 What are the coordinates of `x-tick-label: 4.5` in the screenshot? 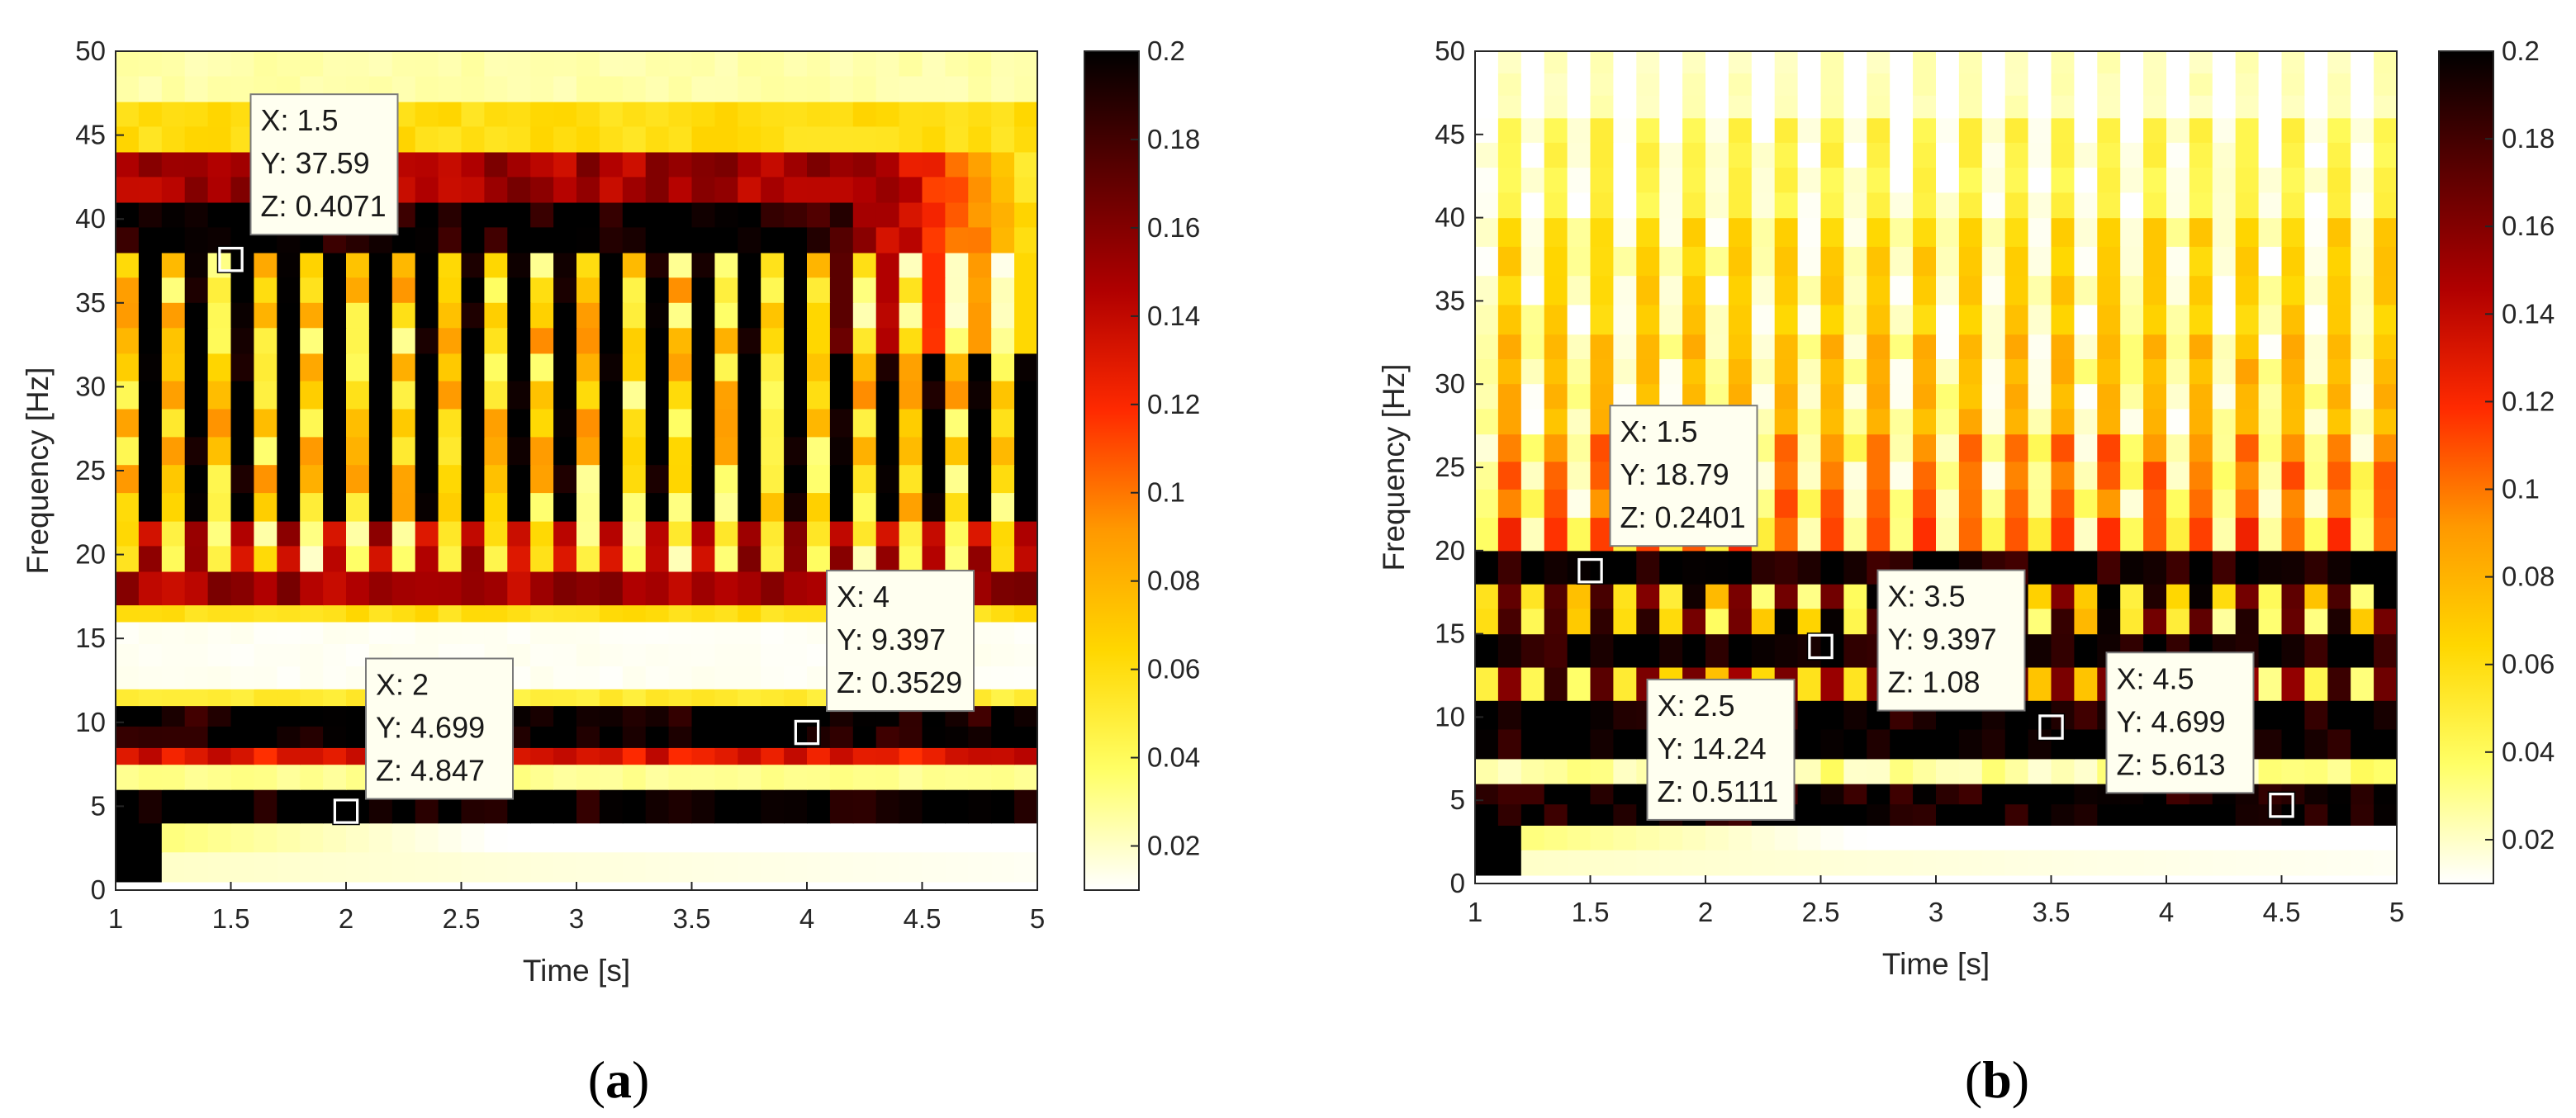 It's located at (923, 919).